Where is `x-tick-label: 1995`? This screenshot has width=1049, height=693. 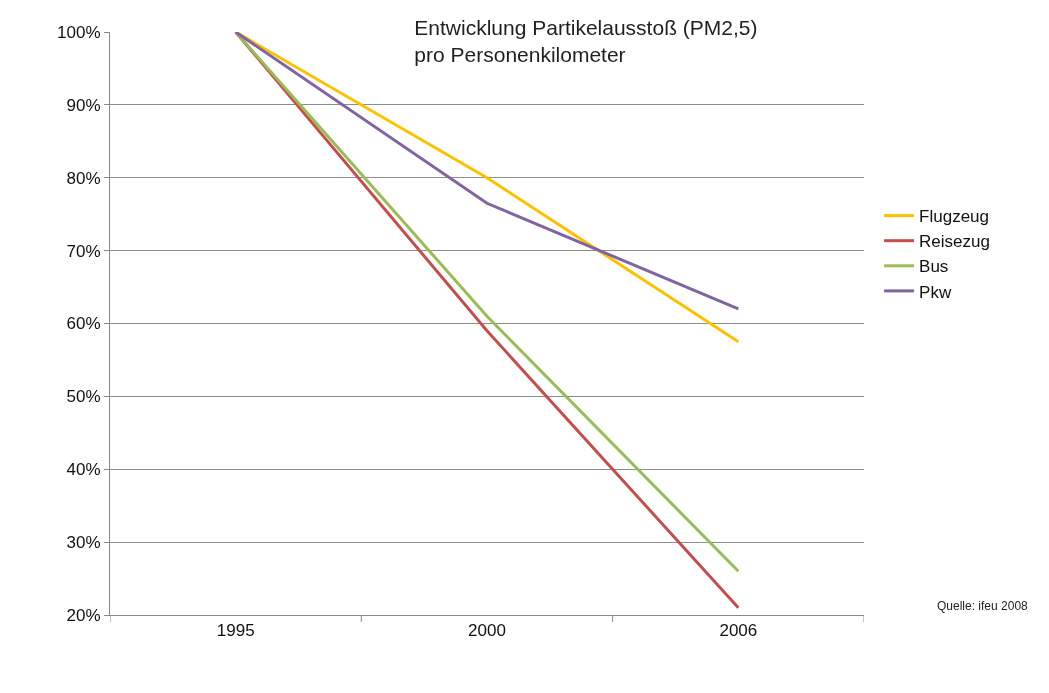
x-tick-label: 1995 is located at coordinates (235, 631).